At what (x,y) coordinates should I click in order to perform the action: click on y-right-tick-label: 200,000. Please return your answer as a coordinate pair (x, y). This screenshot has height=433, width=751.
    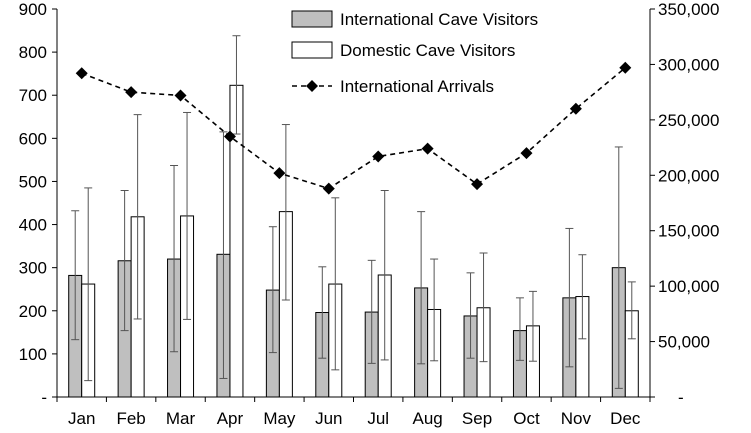
    Looking at the image, I should click on (688, 175).